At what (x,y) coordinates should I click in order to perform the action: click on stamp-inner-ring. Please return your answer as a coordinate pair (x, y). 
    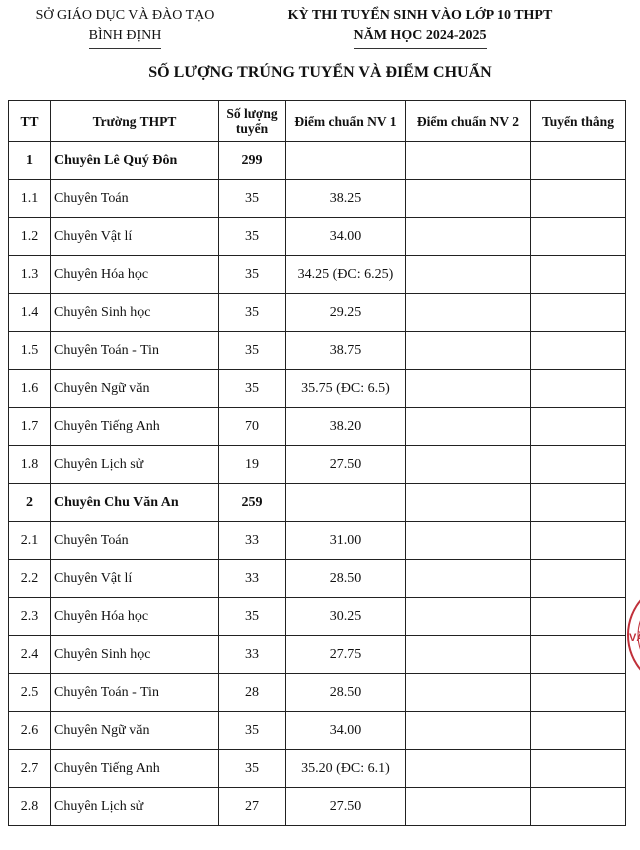
    Looking at the image, I should click on (638, 635).